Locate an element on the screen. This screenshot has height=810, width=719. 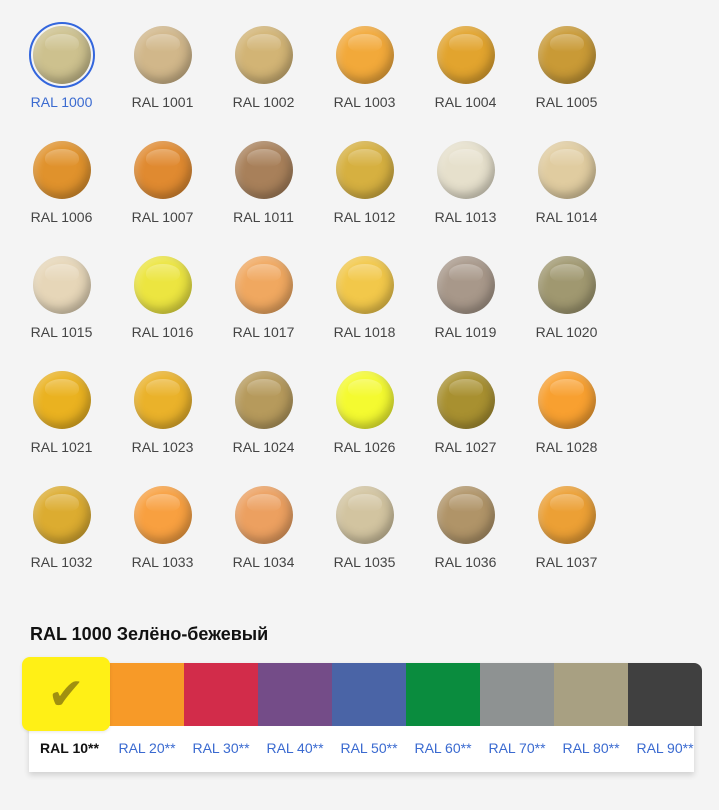
swatch-label: RAL 1024 is located at coordinates (263, 447).